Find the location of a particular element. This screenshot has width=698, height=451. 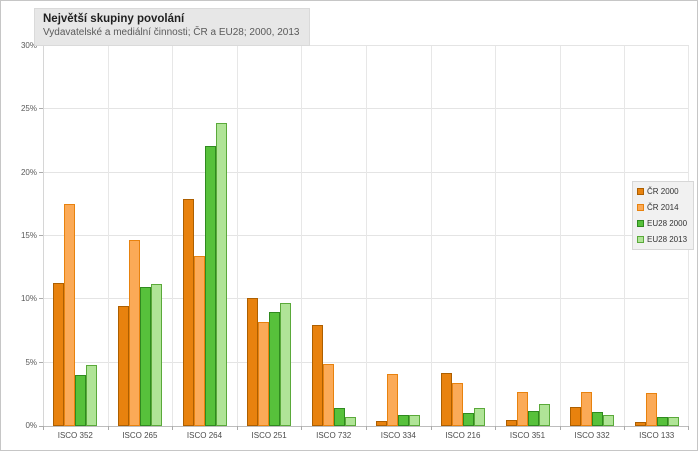

x-axis-label-isco-351: ISCO 351 is located at coordinates (527, 435).